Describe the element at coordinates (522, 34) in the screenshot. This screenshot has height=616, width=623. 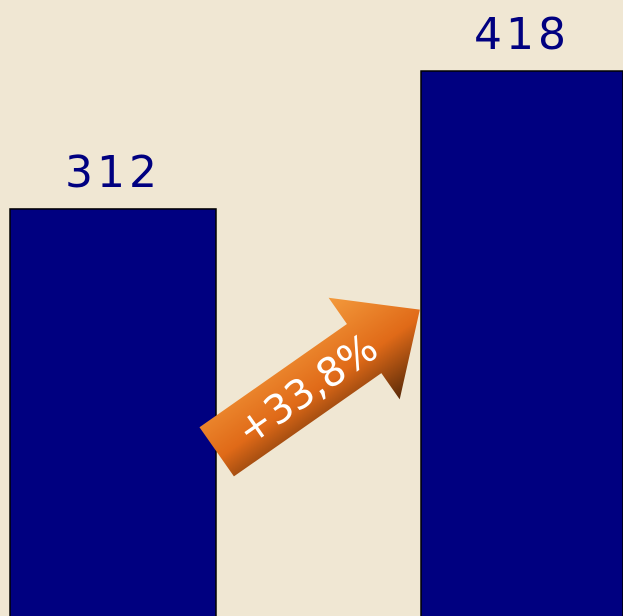
I see `bar-value-label-2: 418` at that location.